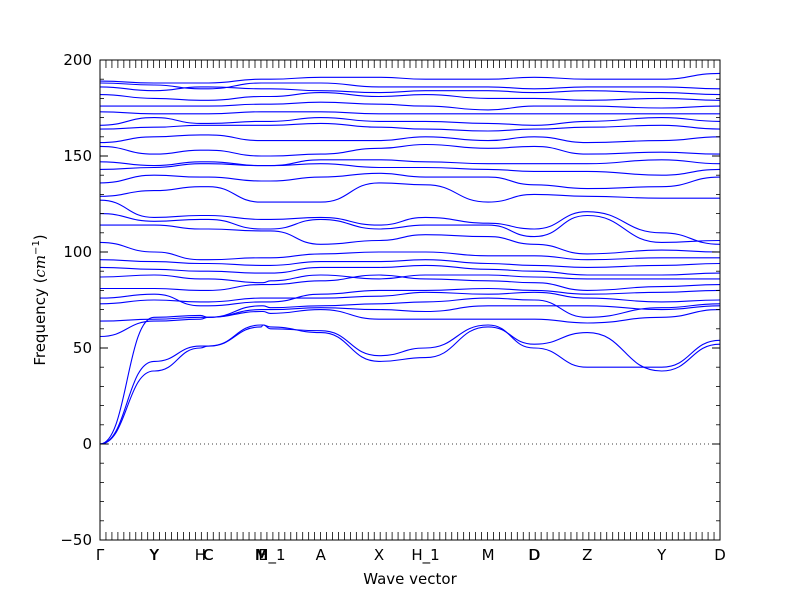 The height and width of the screenshot is (600, 800). Describe the element at coordinates (208, 555) in the screenshot. I see `x-path-label: C` at that location.